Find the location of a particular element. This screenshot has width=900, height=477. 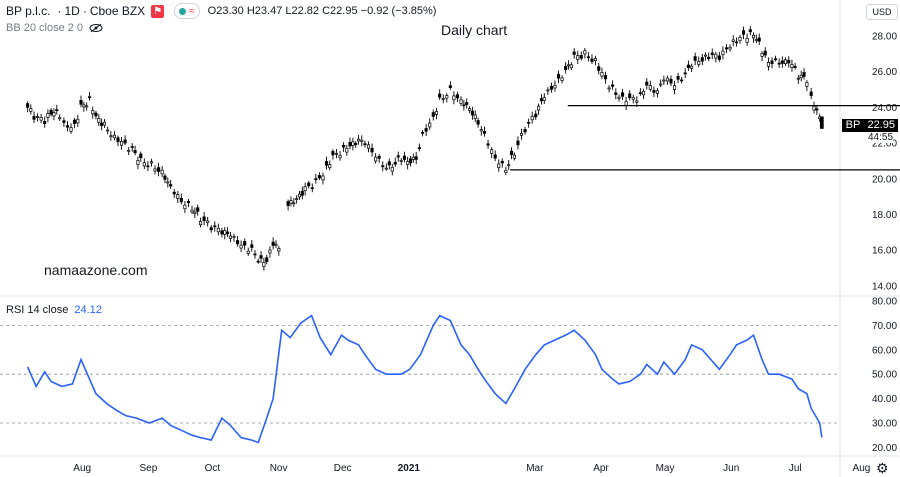

time-tick-Nov: Nov is located at coordinates (279, 468).